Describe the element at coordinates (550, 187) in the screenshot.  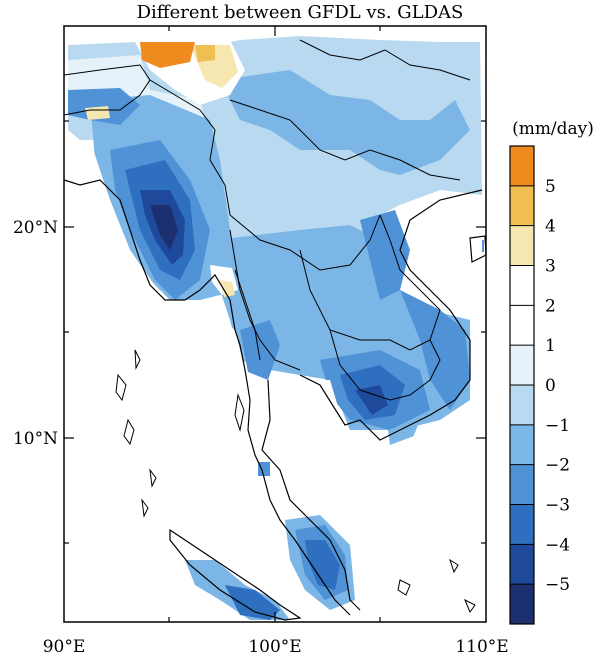
I see `colorbar-label: 5` at that location.